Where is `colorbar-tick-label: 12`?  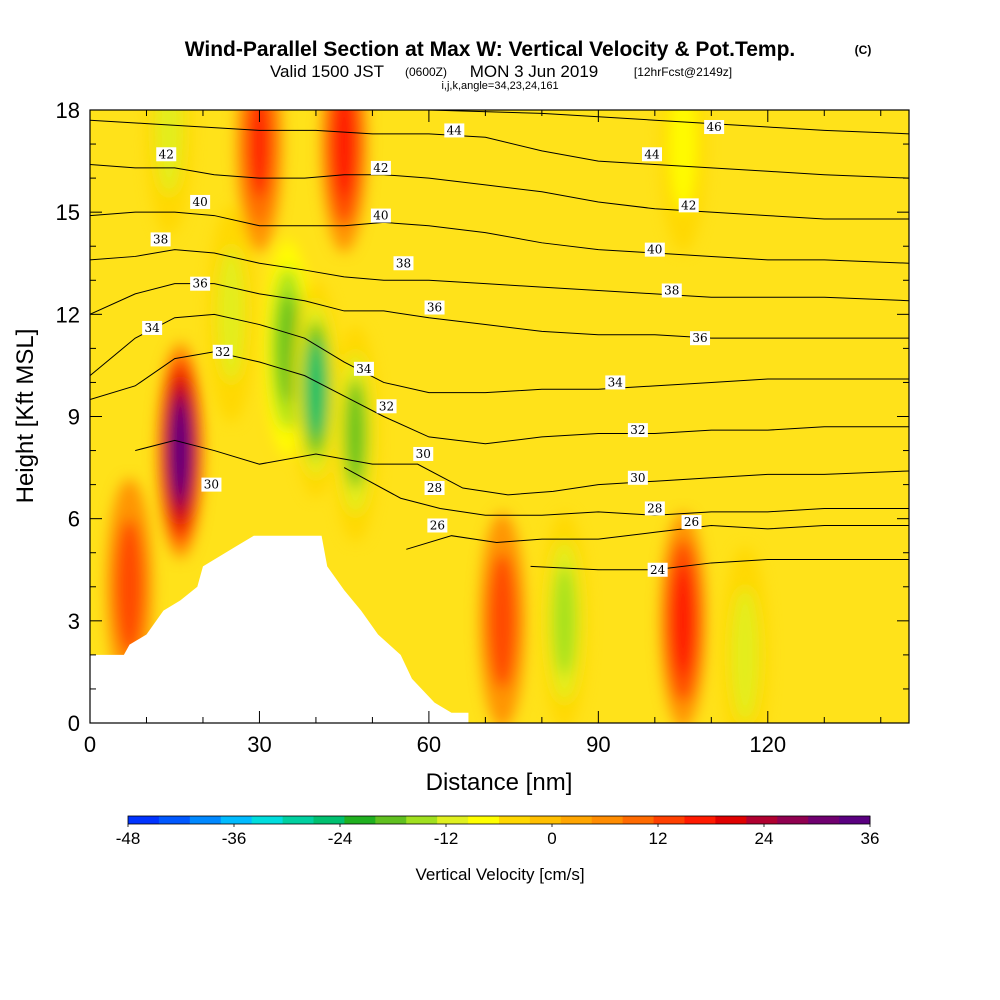
colorbar-tick-label: 12 is located at coordinates (658, 838).